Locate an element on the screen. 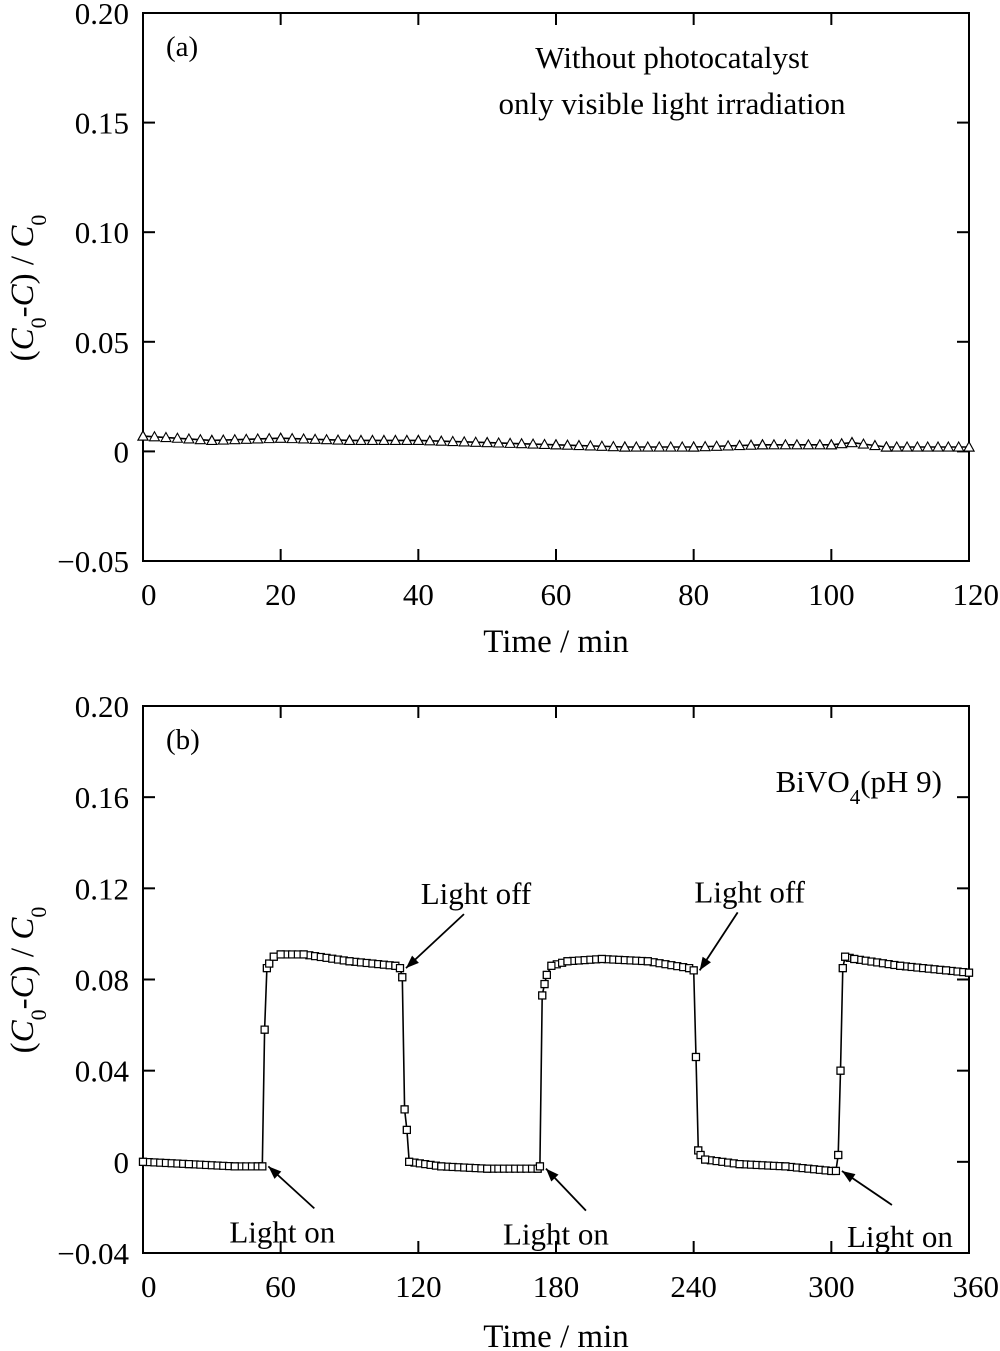 Image resolution: width=1000 pixels, height=1351 pixels. x-tick-label: 180 is located at coordinates (556, 1286).